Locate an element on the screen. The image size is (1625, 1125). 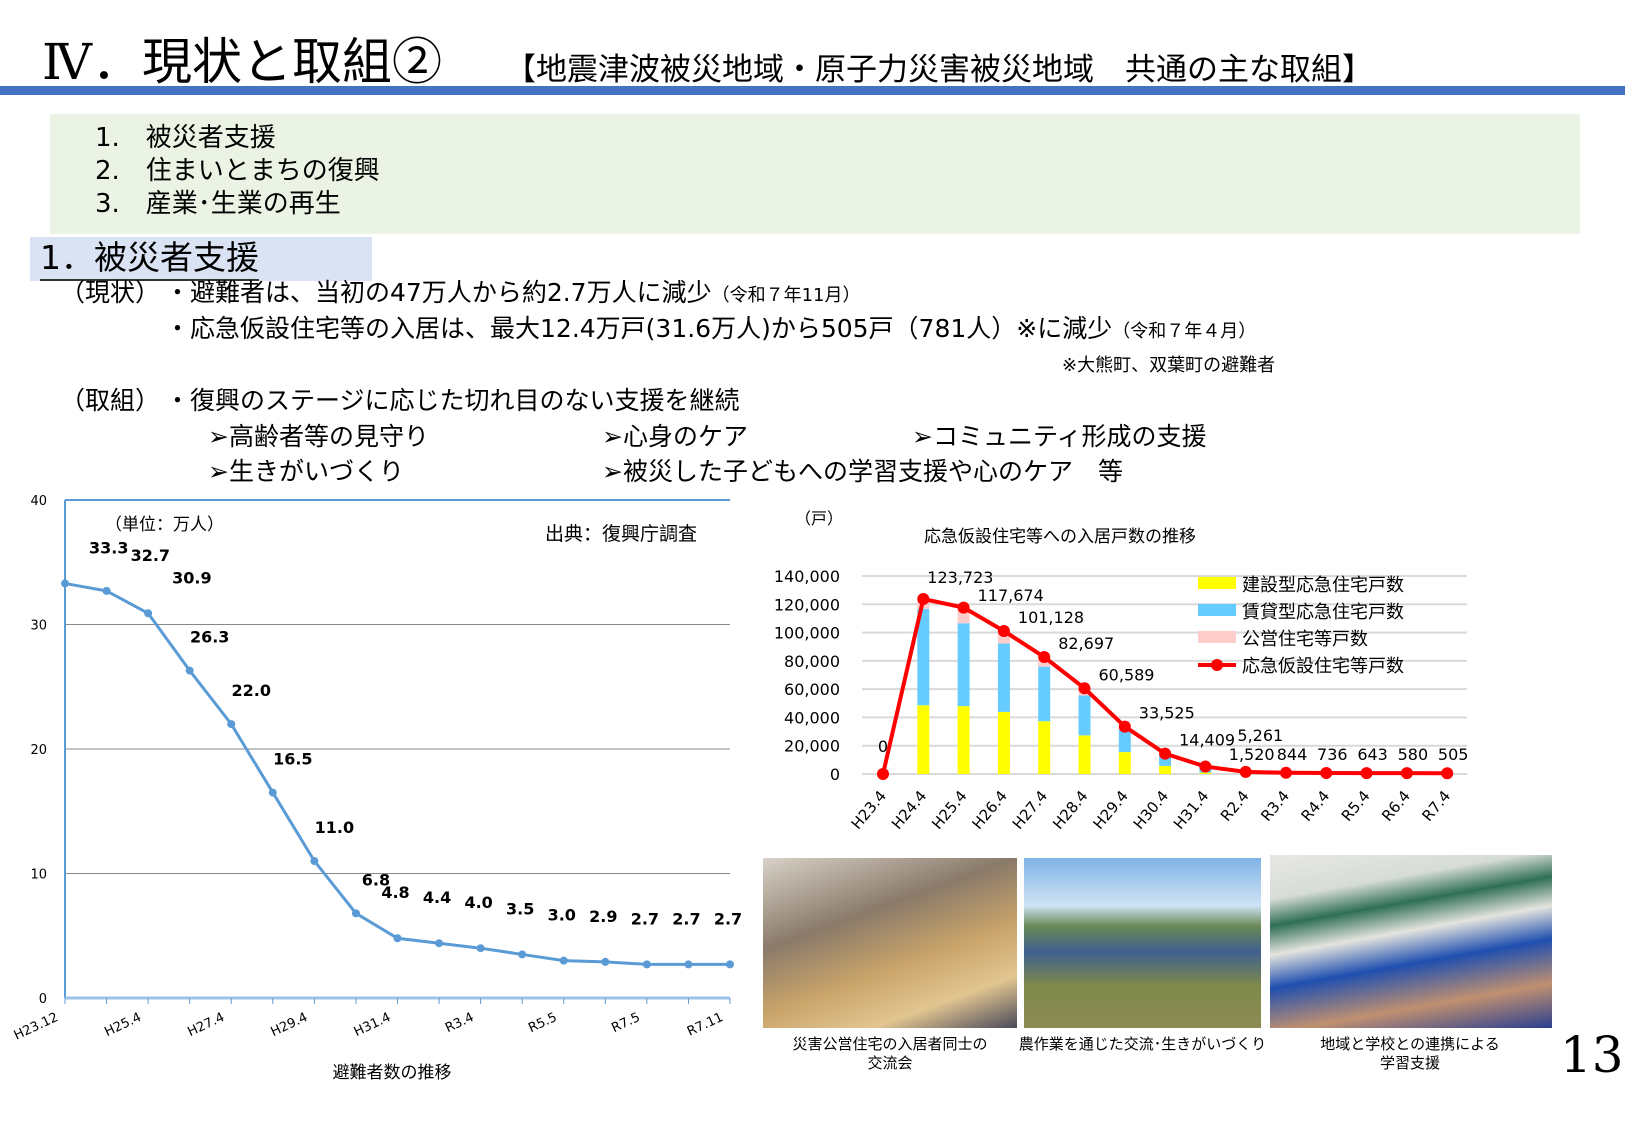
page-title: Ⅳ．現状と取組② is located at coordinates (242, 62).